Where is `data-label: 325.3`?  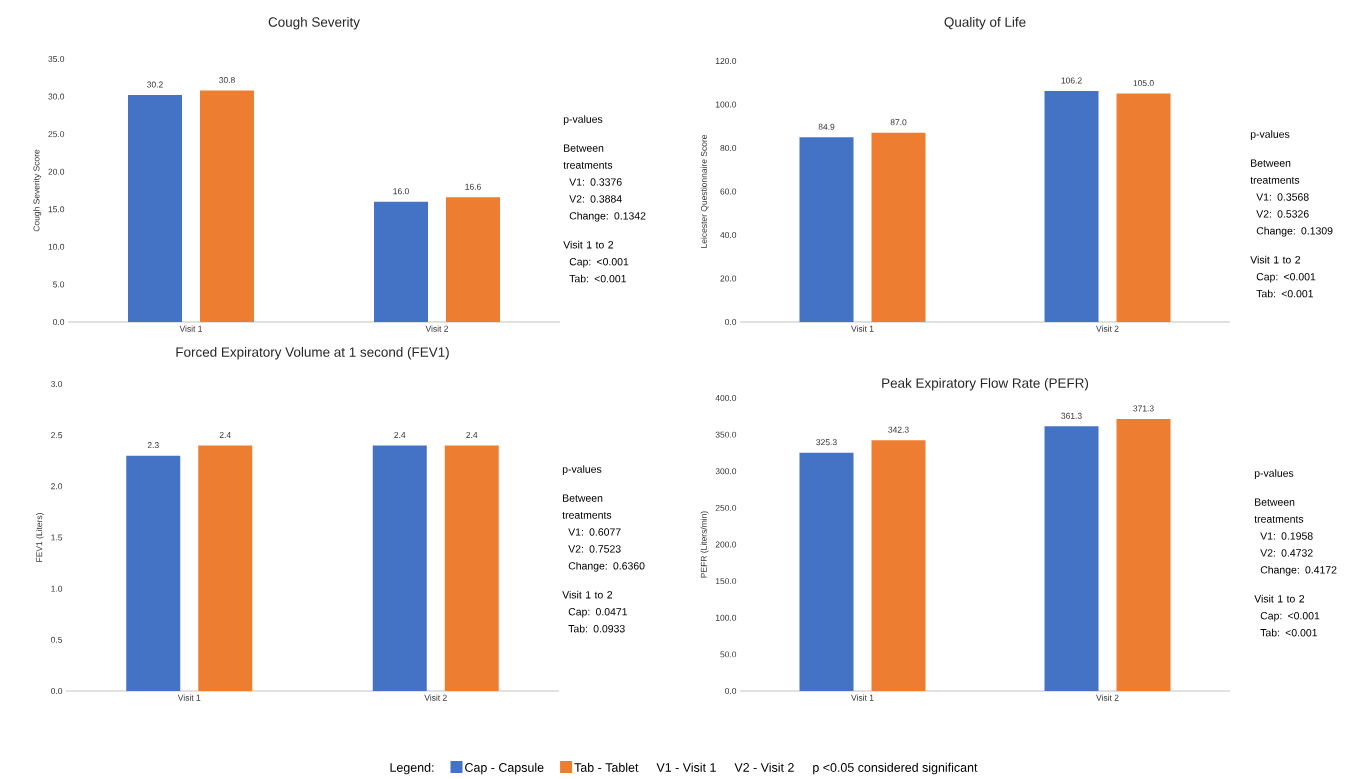 data-label: 325.3 is located at coordinates (826, 442).